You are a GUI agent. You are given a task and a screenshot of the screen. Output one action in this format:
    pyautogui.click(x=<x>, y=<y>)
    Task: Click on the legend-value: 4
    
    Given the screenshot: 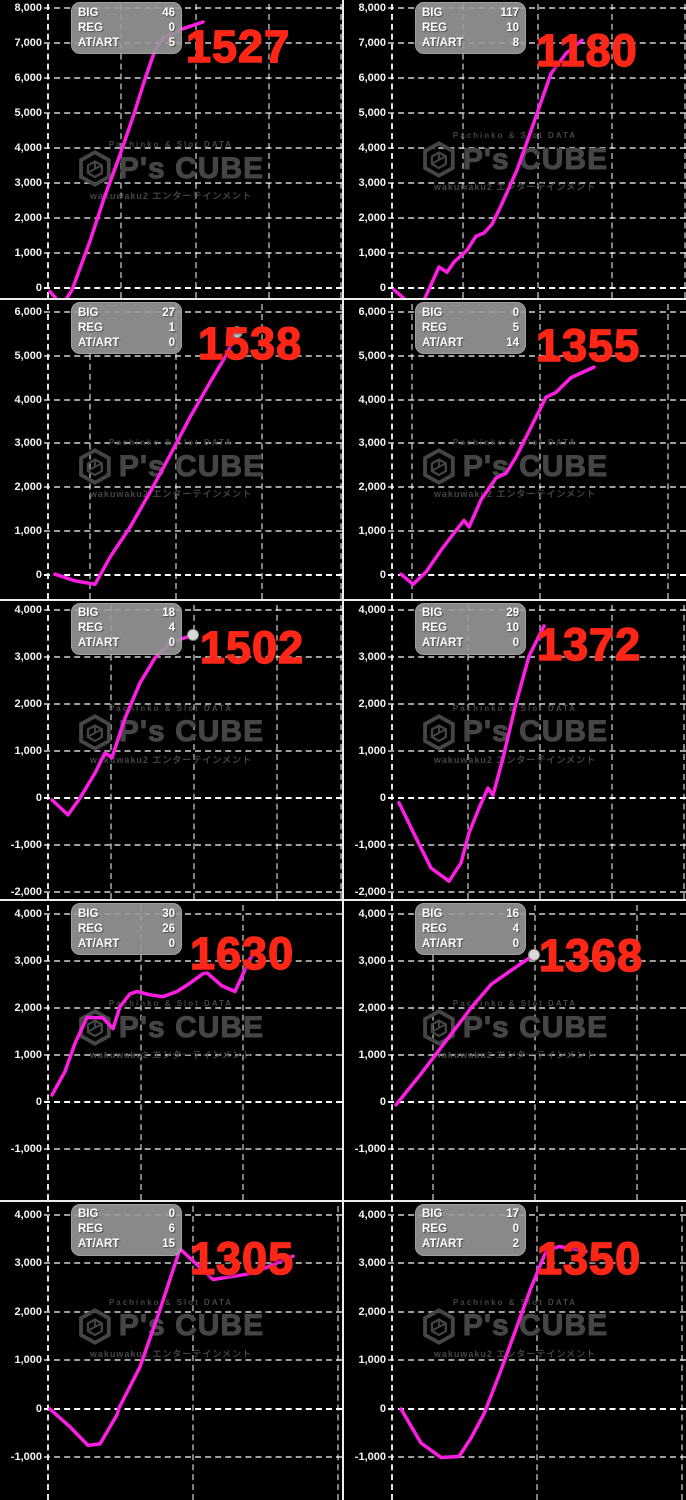 What is the action you would take?
    pyautogui.click(x=171, y=628)
    